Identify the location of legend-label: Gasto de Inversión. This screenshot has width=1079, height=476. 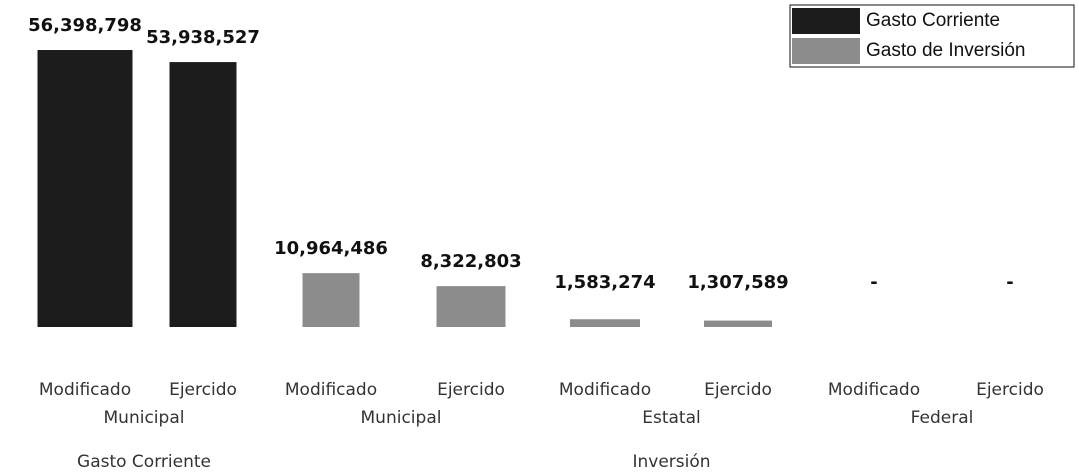
(945, 50).